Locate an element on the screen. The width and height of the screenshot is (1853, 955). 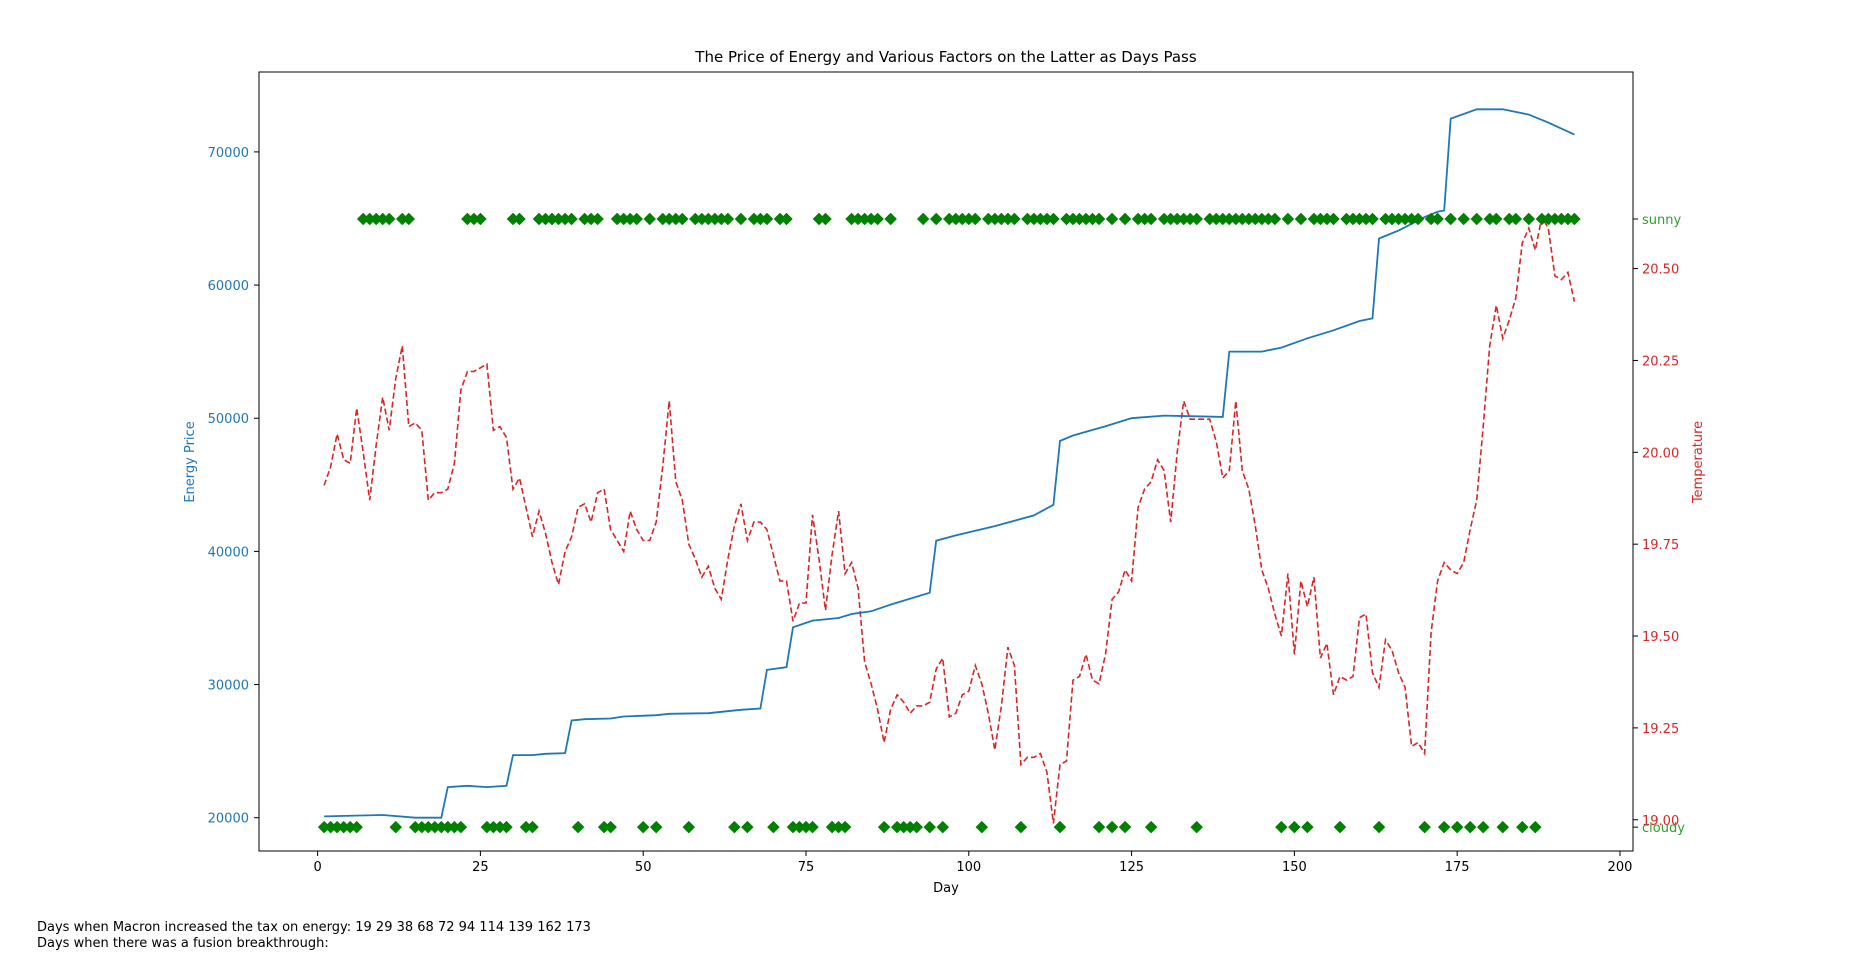
weather-tick-label-sunny: sunny is located at coordinates (1661, 220).